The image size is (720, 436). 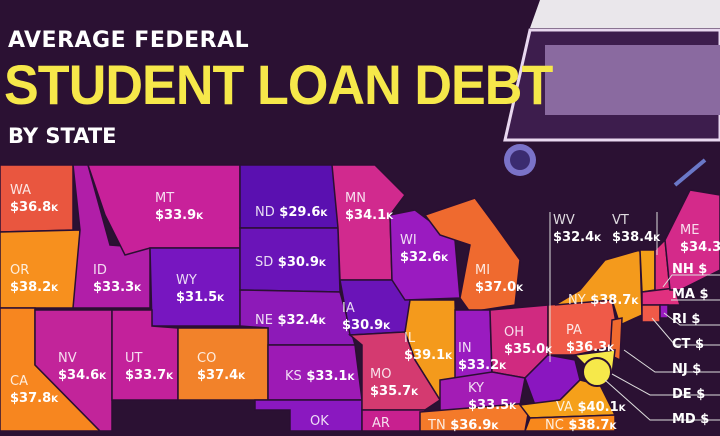 What do you see at coordinates (293, 376) in the screenshot?
I see `state-code: KS` at bounding box center [293, 376].